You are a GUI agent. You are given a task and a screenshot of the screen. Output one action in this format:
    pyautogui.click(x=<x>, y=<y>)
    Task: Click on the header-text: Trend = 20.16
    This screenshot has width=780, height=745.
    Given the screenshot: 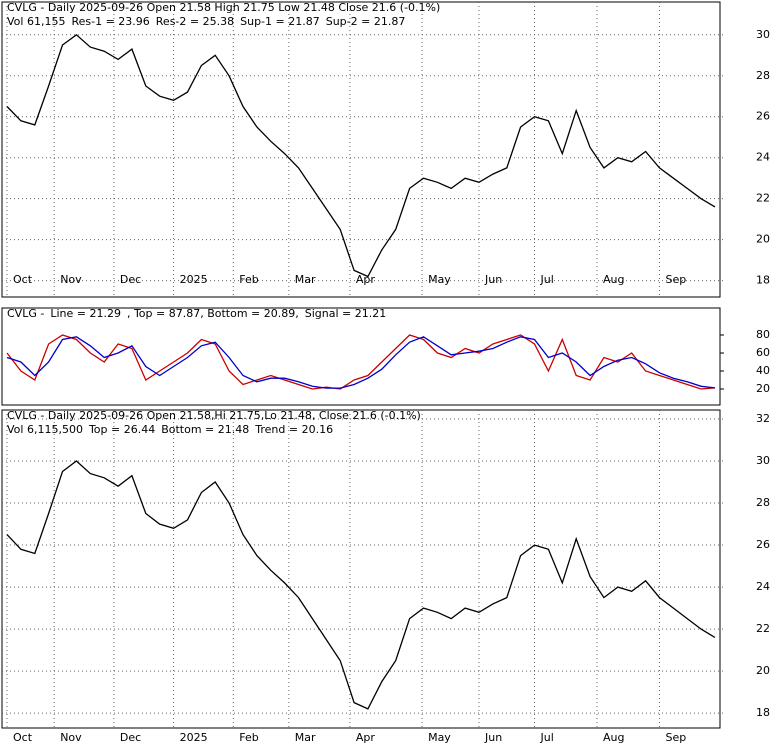 What is the action you would take?
    pyautogui.click(x=293, y=429)
    